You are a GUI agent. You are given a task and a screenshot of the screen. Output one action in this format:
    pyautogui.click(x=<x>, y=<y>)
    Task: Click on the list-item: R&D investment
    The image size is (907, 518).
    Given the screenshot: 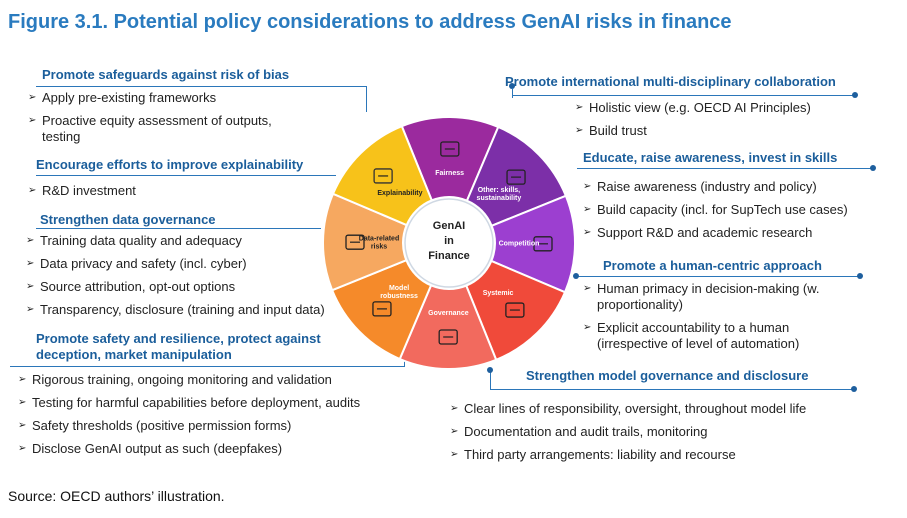 What is the action you would take?
    pyautogui.click(x=188, y=191)
    